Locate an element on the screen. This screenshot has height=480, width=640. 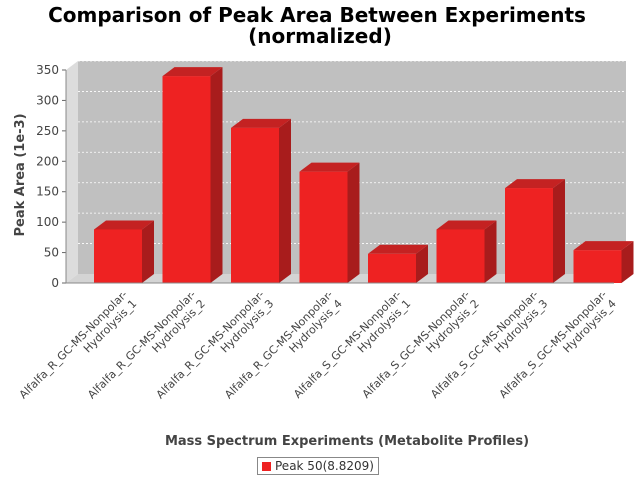
y-axis-label: Peak Area (1e-3) is located at coordinates (20, 174).